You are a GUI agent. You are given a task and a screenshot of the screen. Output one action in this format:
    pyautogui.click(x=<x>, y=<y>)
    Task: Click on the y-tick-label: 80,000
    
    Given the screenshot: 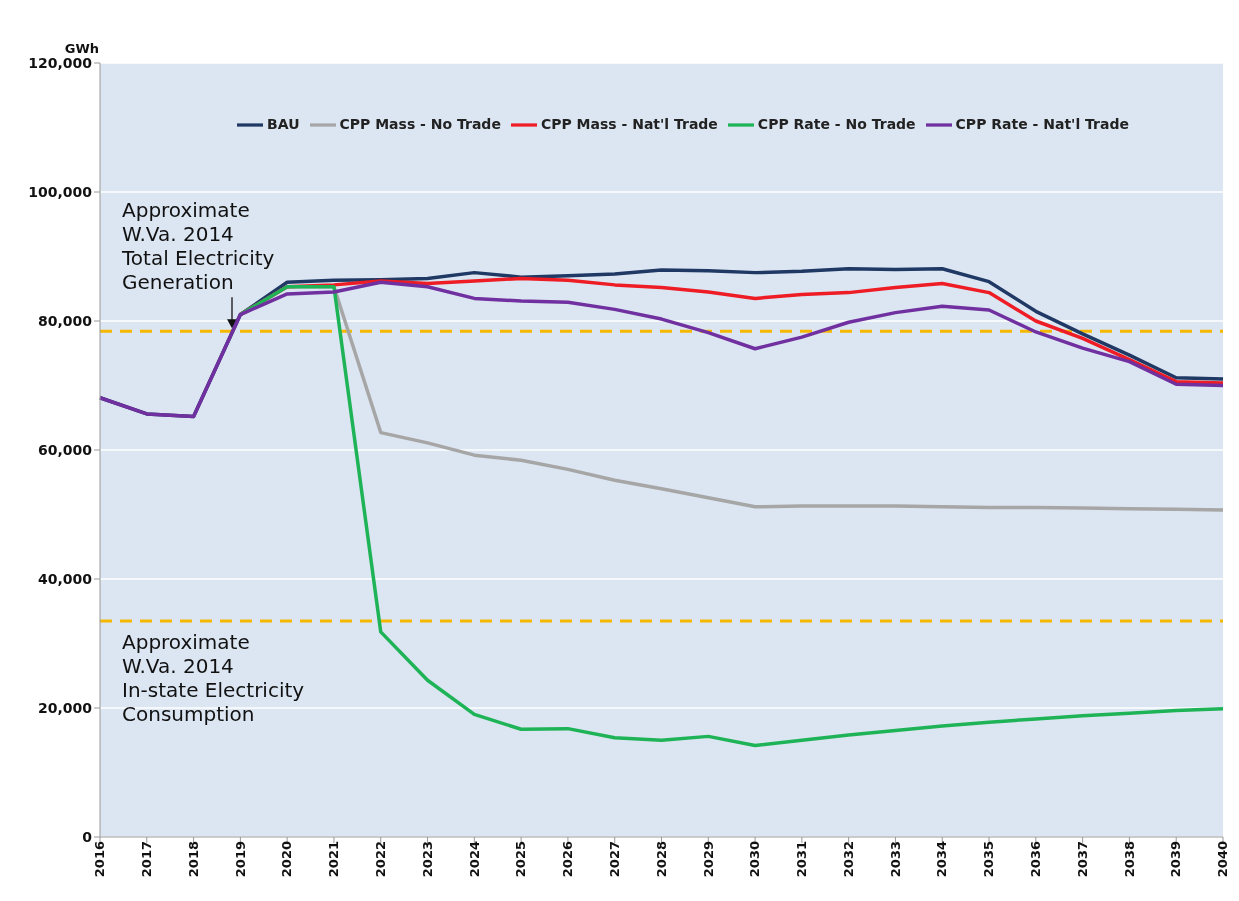 What is the action you would take?
    pyautogui.click(x=65, y=320)
    